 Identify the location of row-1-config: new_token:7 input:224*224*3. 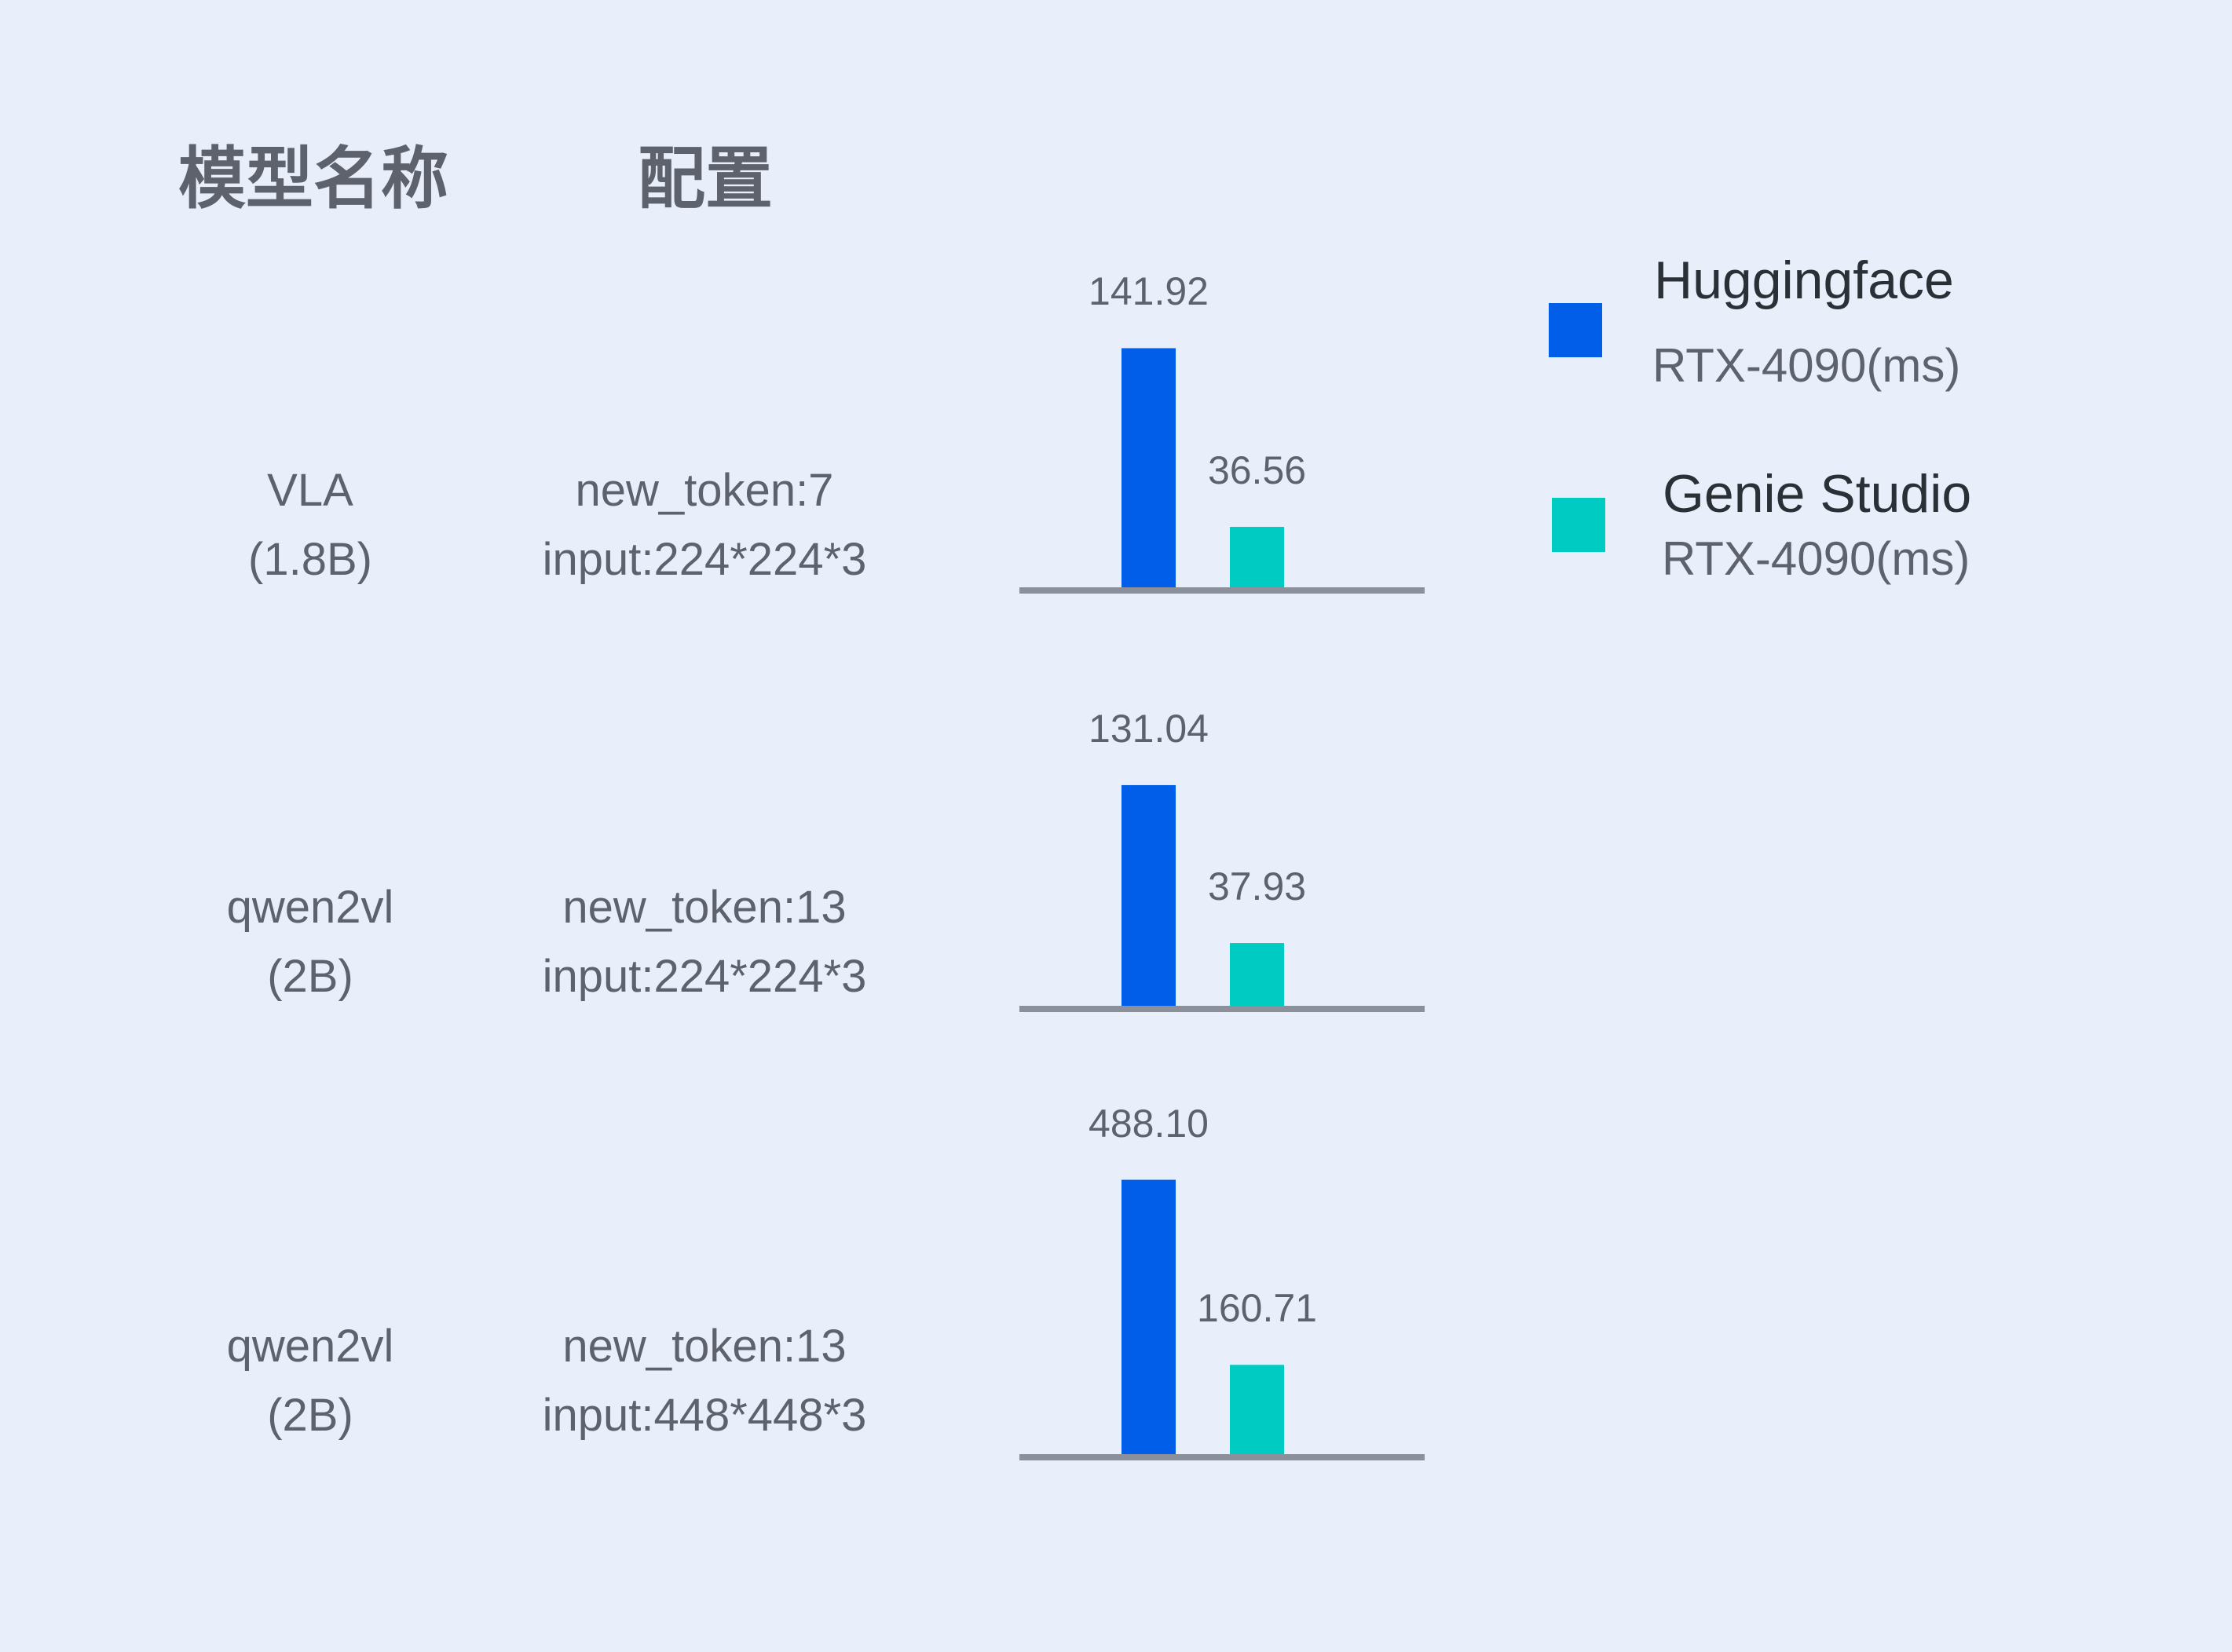
(704, 525).